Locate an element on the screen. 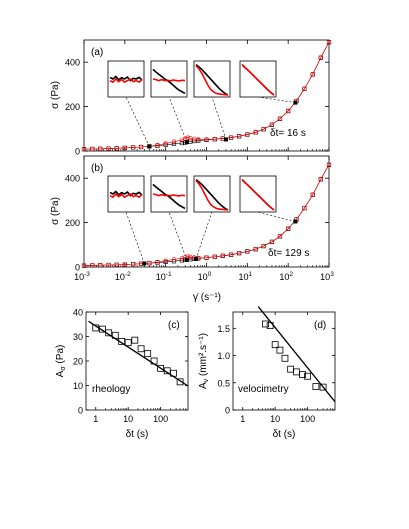 The width and height of the screenshot is (409, 529). y-axis-label: Av (mm².s⁻¹) is located at coordinates (204, 361).